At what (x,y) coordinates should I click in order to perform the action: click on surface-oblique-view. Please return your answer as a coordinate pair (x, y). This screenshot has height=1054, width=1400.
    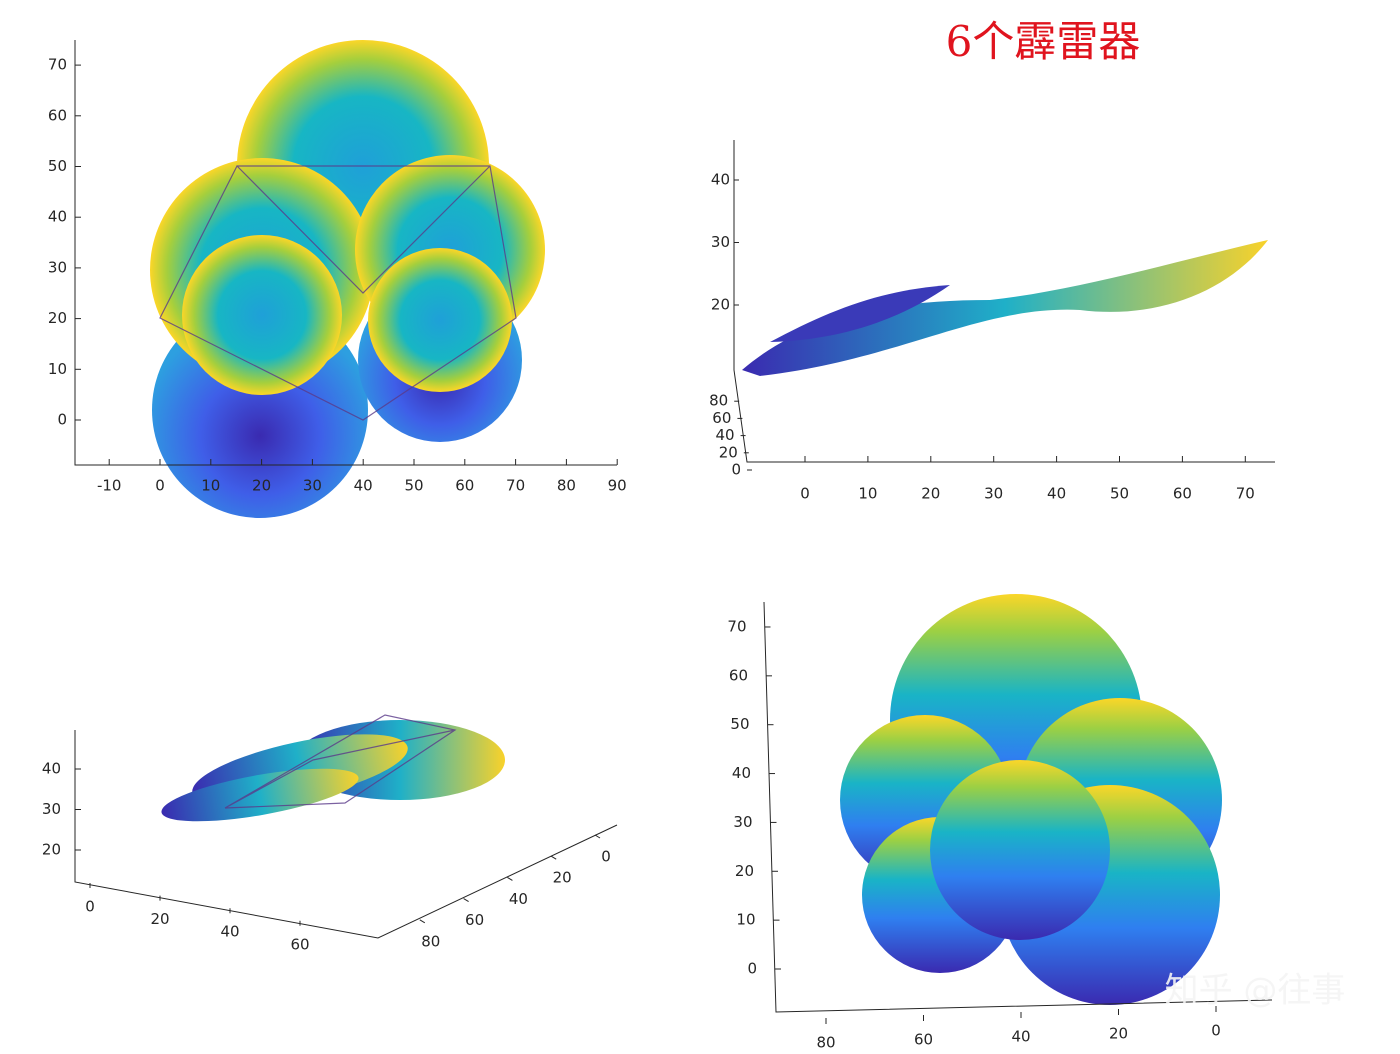
    Looking at the image, I should click on (333, 768).